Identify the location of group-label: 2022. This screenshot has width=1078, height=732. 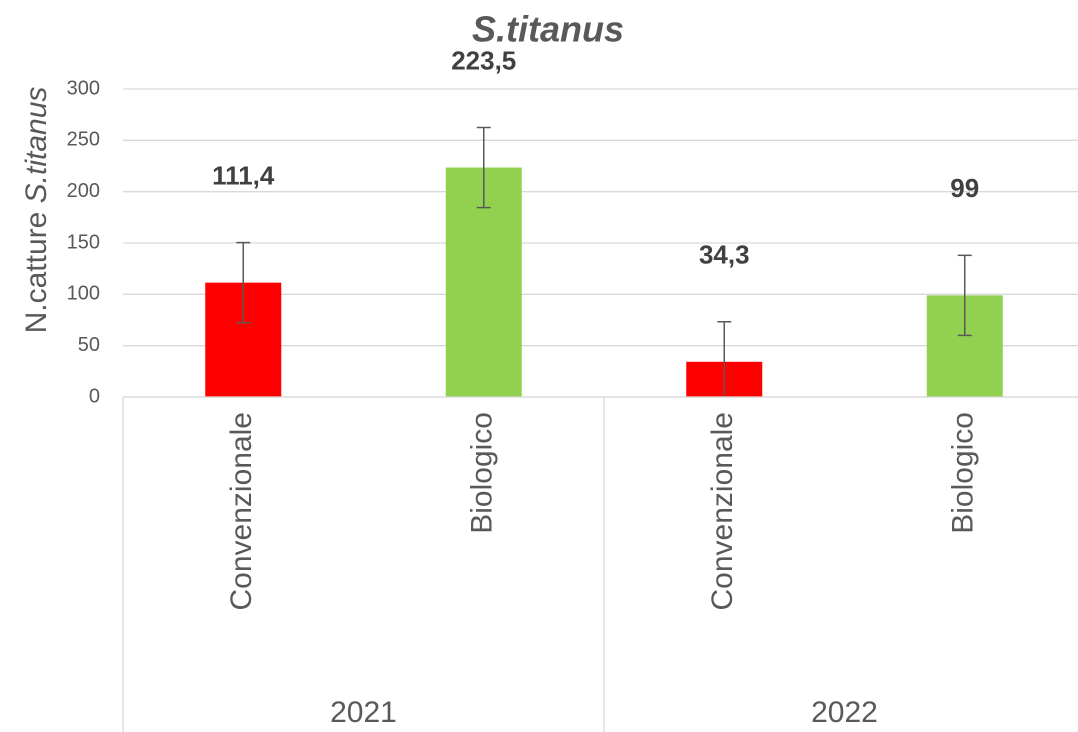
(844, 712).